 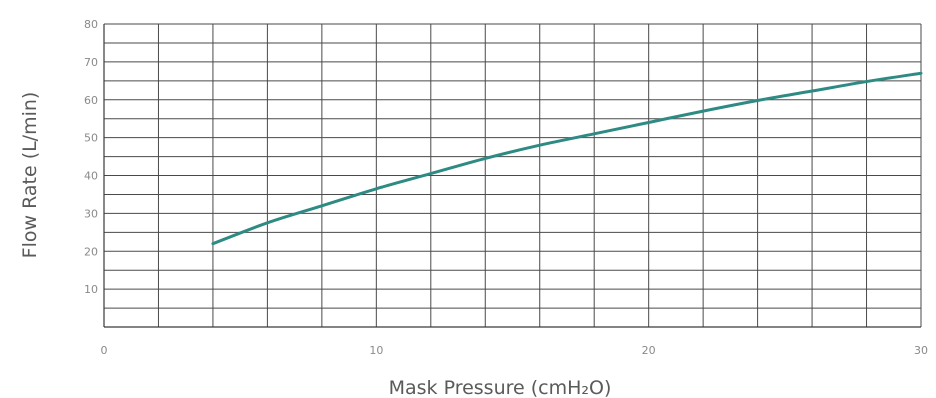 I want to click on y-tick-label: 20, so click(x=91, y=251).